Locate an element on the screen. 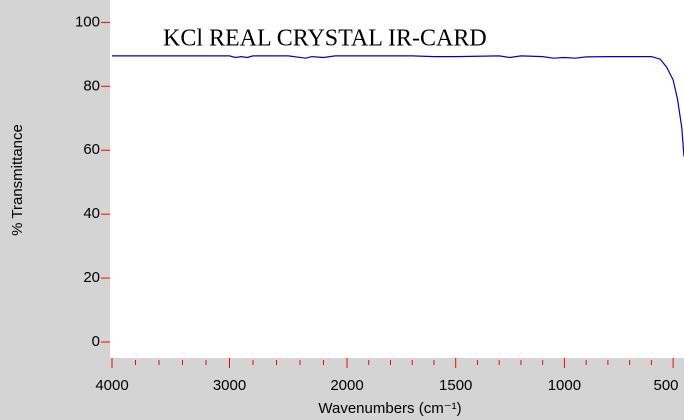 The width and height of the screenshot is (684, 420). x-tick-label: 4000 is located at coordinates (111, 385).